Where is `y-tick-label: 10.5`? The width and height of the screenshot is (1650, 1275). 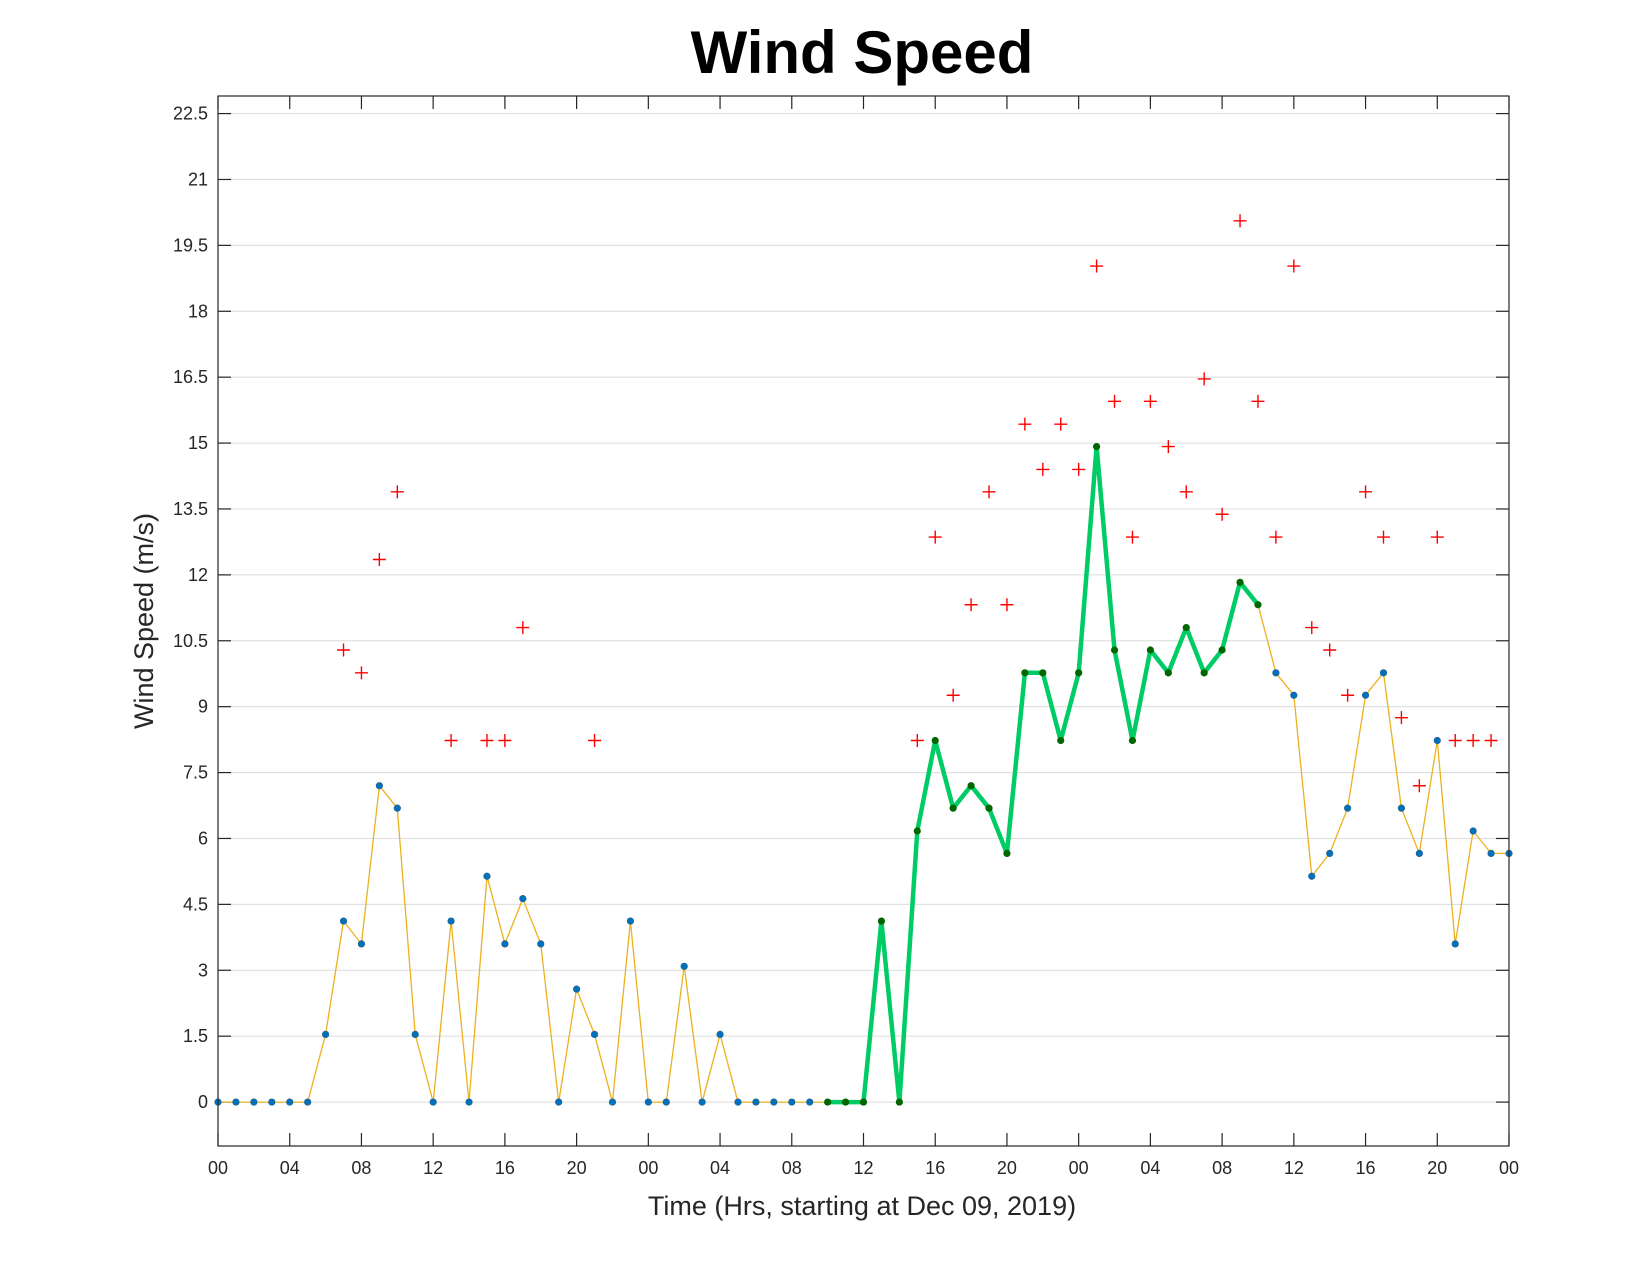 y-tick-label: 10.5 is located at coordinates (190, 641).